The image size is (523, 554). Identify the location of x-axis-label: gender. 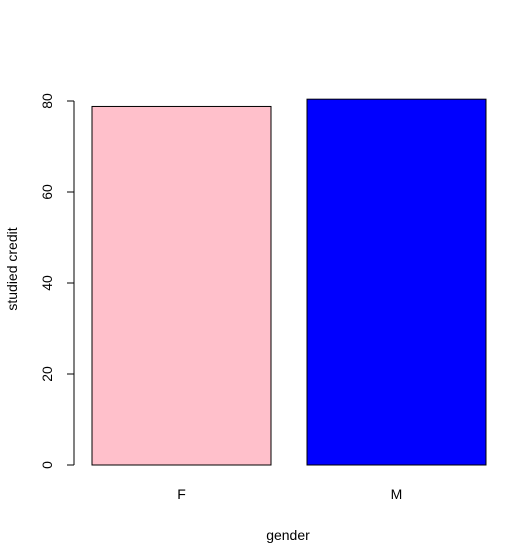
(288, 535).